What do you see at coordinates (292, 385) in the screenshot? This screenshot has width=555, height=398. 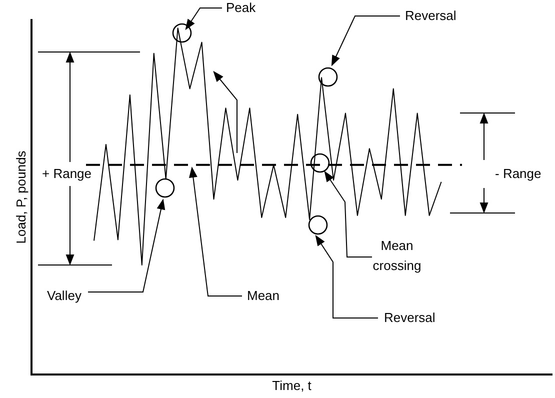 I see `x-axis-title: Time, t` at bounding box center [292, 385].